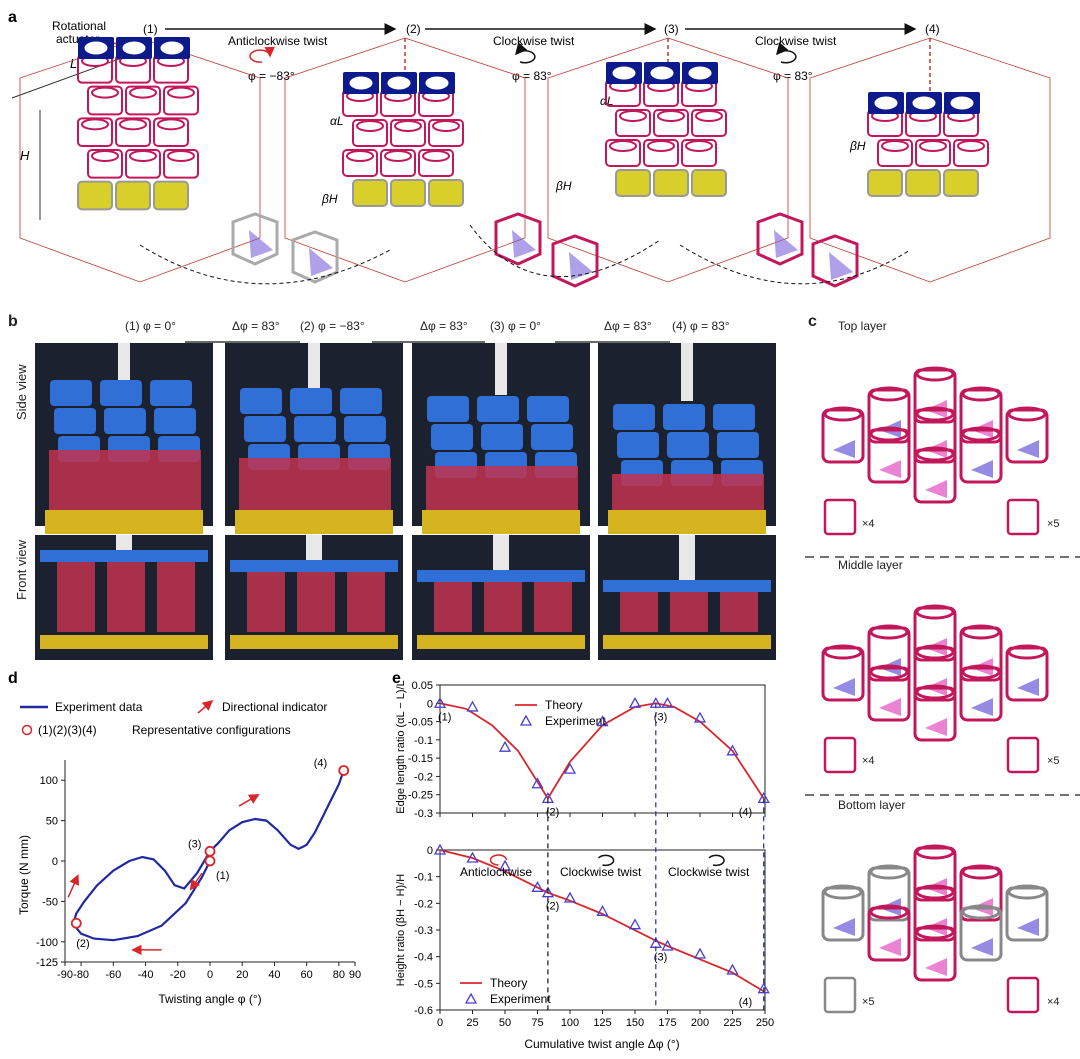 The image size is (1080, 1059). I want to click on y-tick-label: -0.3, so click(423, 931).